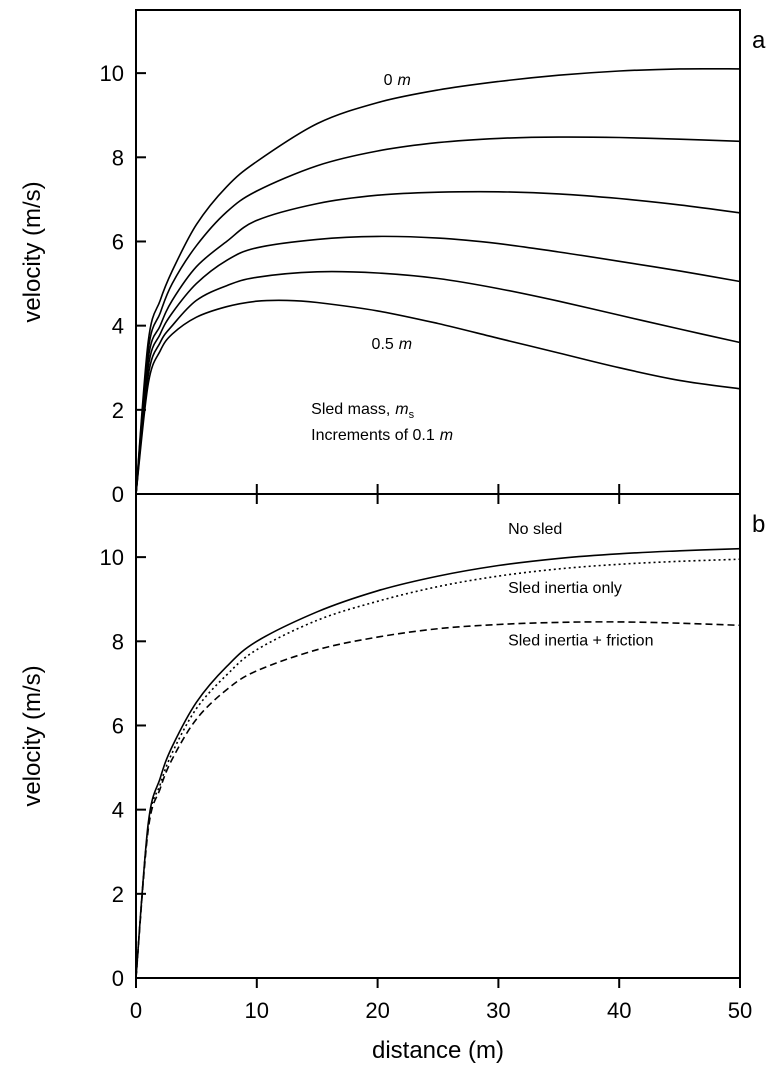 The image size is (772, 1082). I want to click on annotation-text: Sled mass,, so click(350, 409).